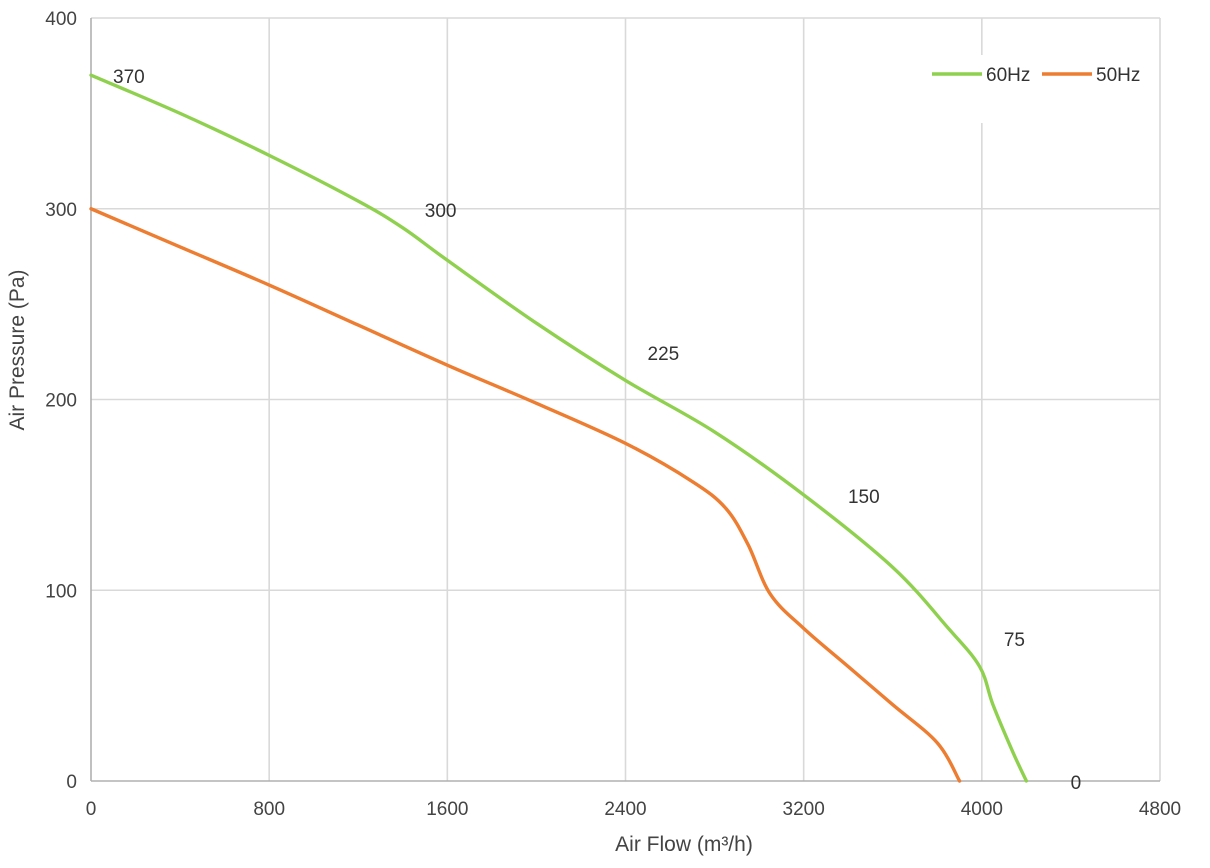 The image size is (1210, 868). Describe the element at coordinates (71, 782) in the screenshot. I see `y-tick-label: 0` at that location.